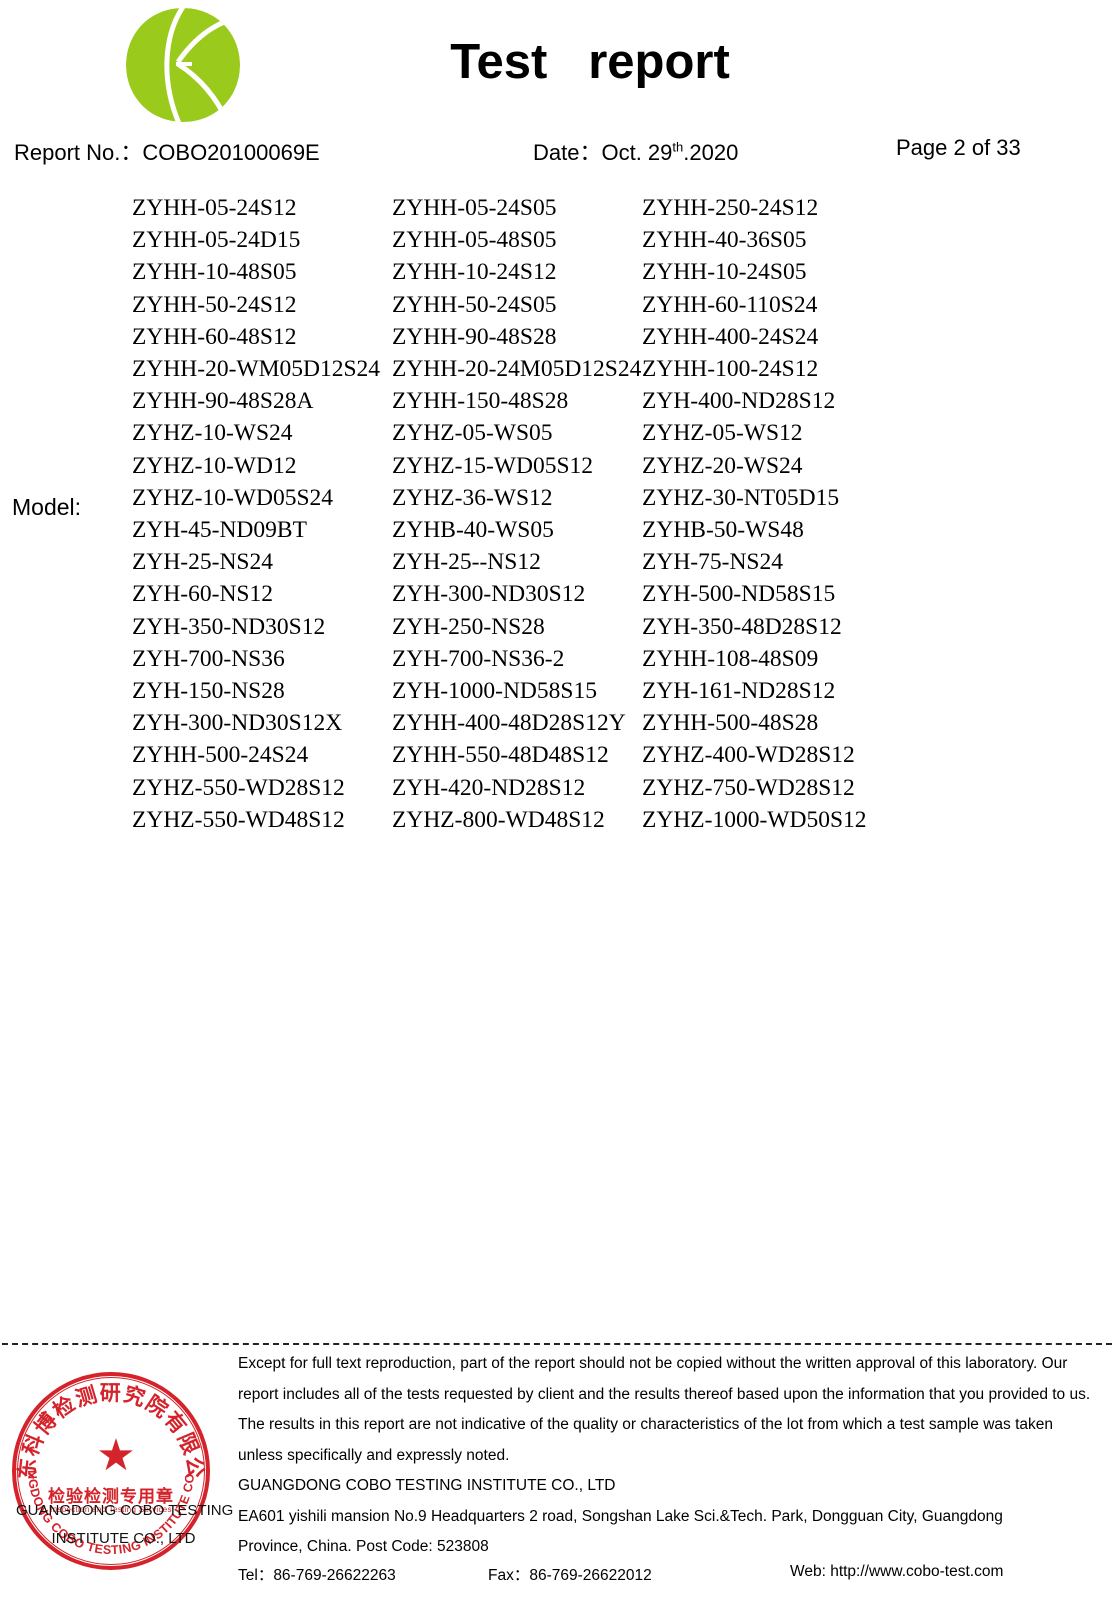  I want to click on model-cell: ZYHH-60-48S12, so click(214, 336).